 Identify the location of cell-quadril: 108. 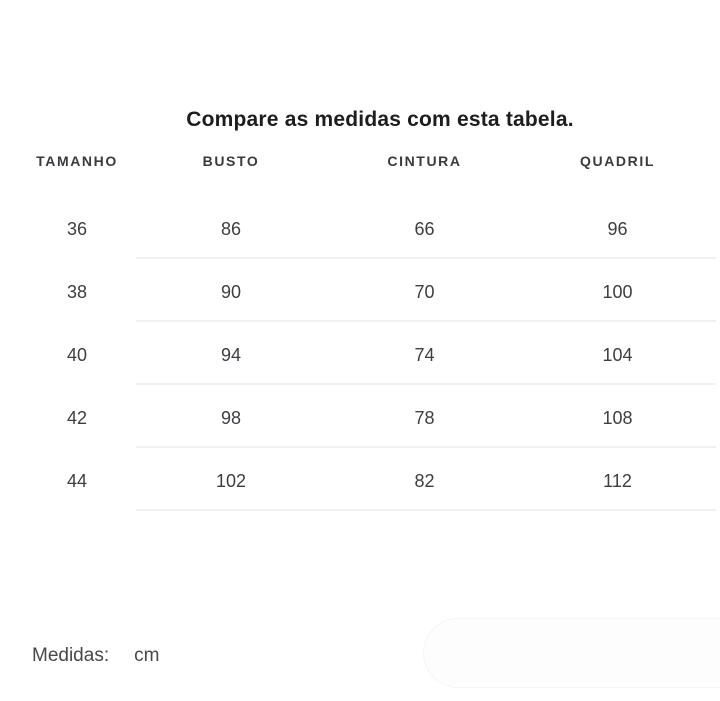
(617, 418).